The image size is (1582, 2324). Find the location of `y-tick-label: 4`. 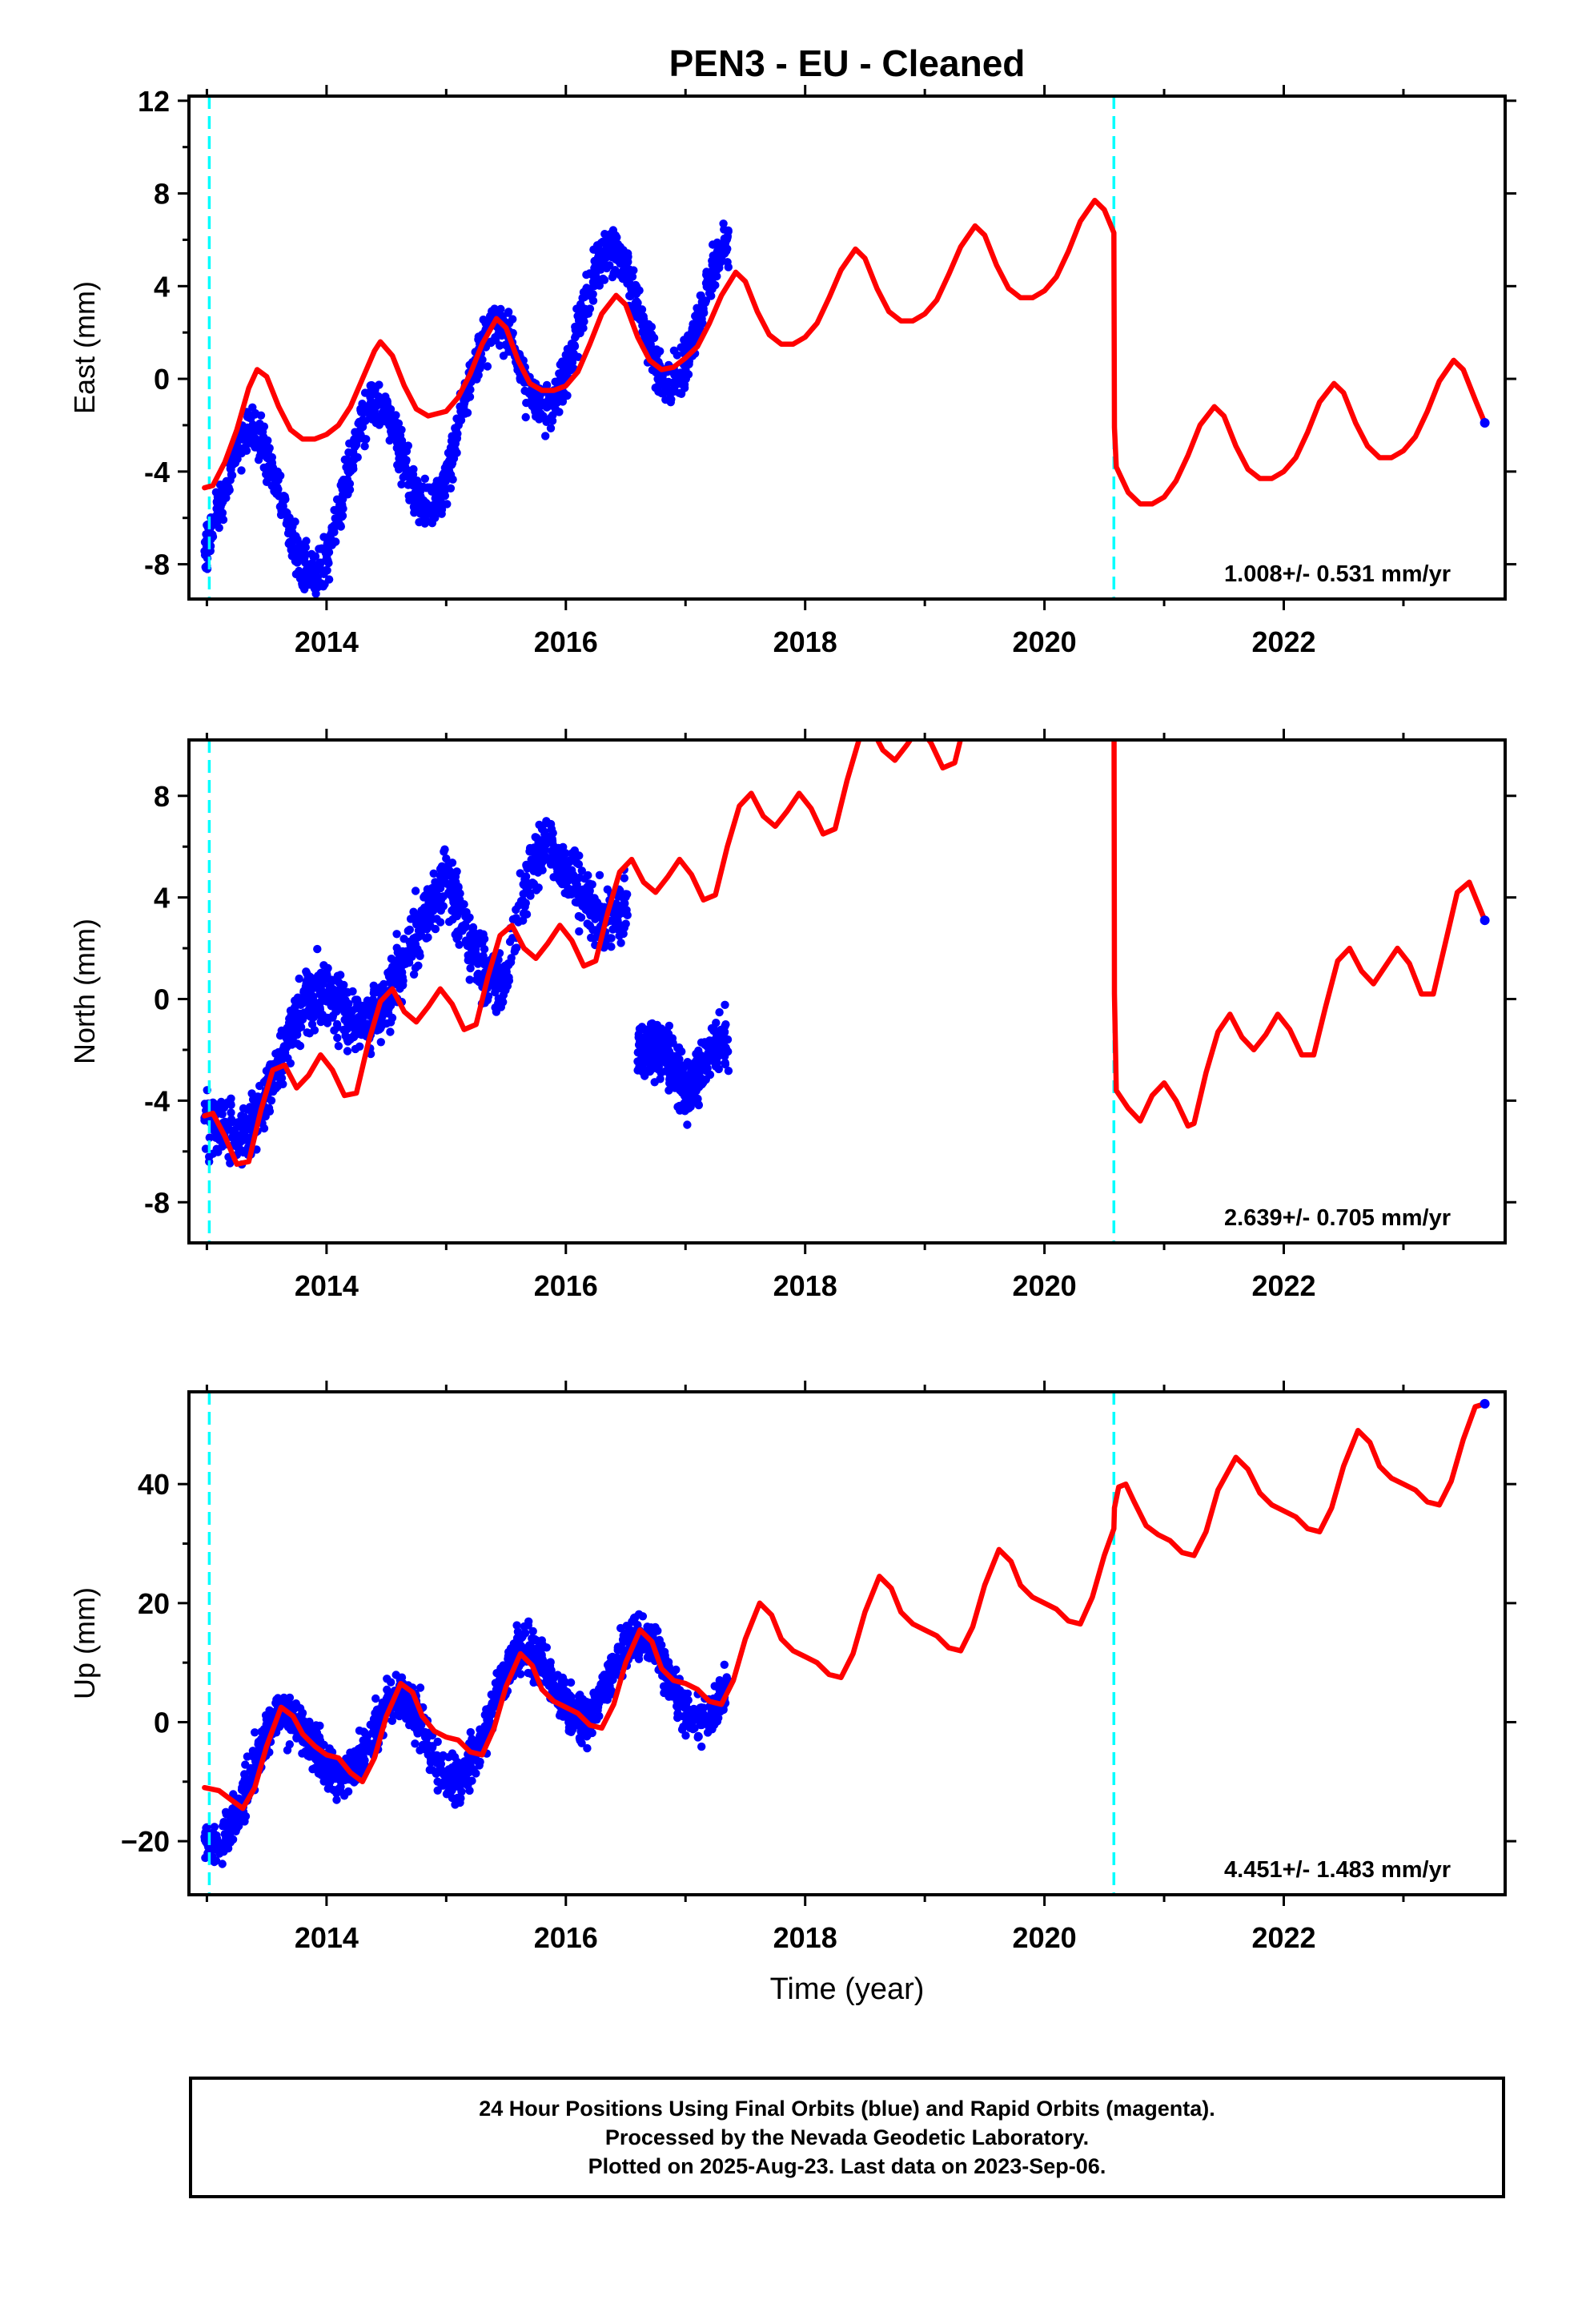

y-tick-label: 4 is located at coordinates (162, 286).